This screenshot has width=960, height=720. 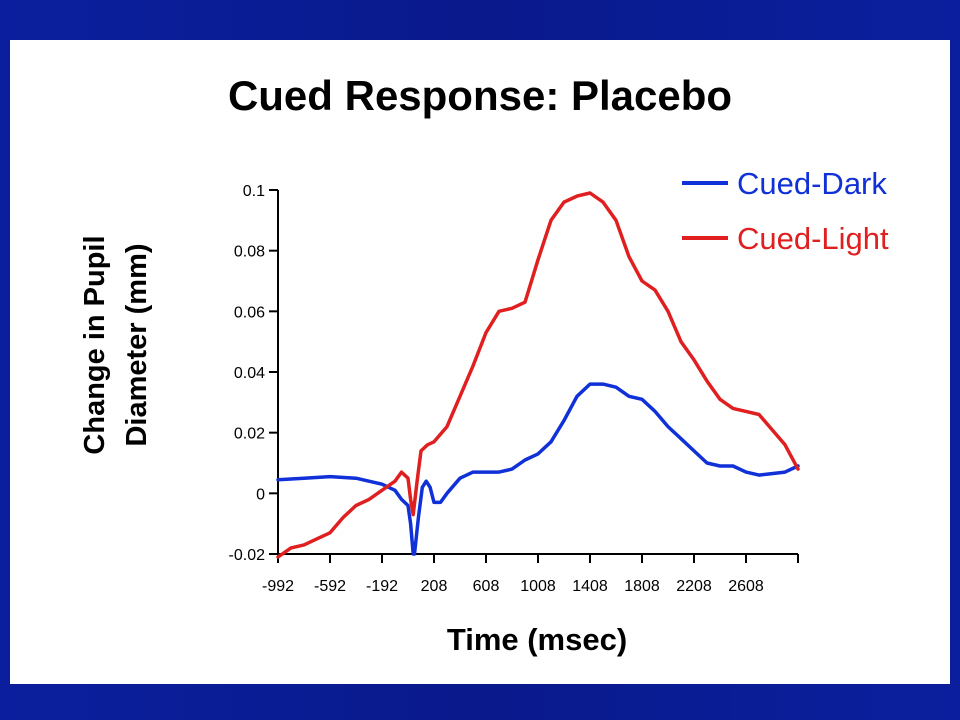 I want to click on y-axis-title-line1: Change in Pupil, so click(x=95, y=344).